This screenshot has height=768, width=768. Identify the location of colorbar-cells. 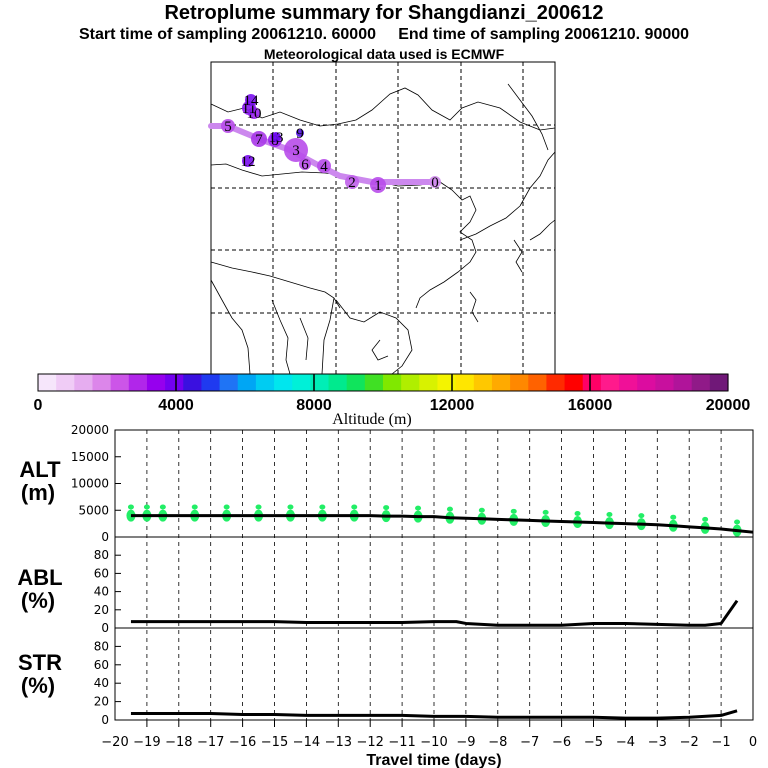
(383, 382).